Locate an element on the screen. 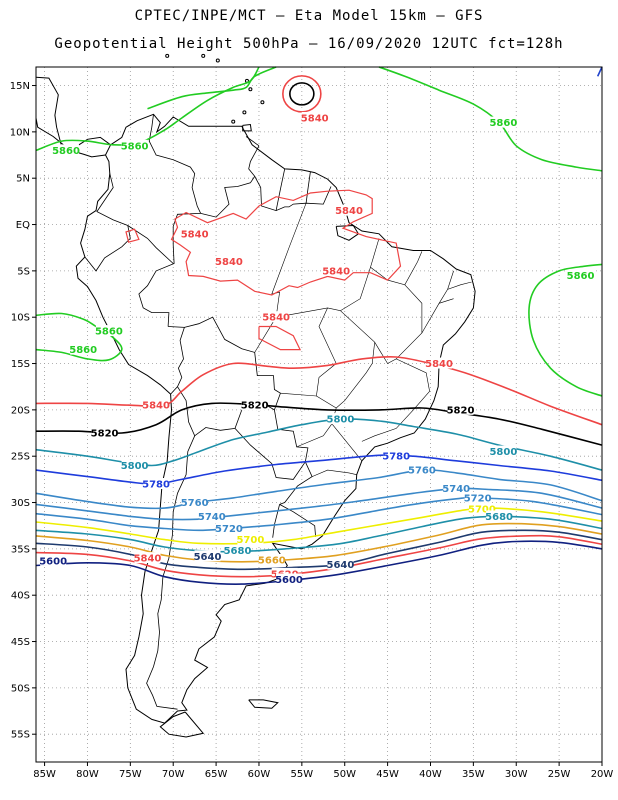  contour-label: 5740 is located at coordinates (456, 489).